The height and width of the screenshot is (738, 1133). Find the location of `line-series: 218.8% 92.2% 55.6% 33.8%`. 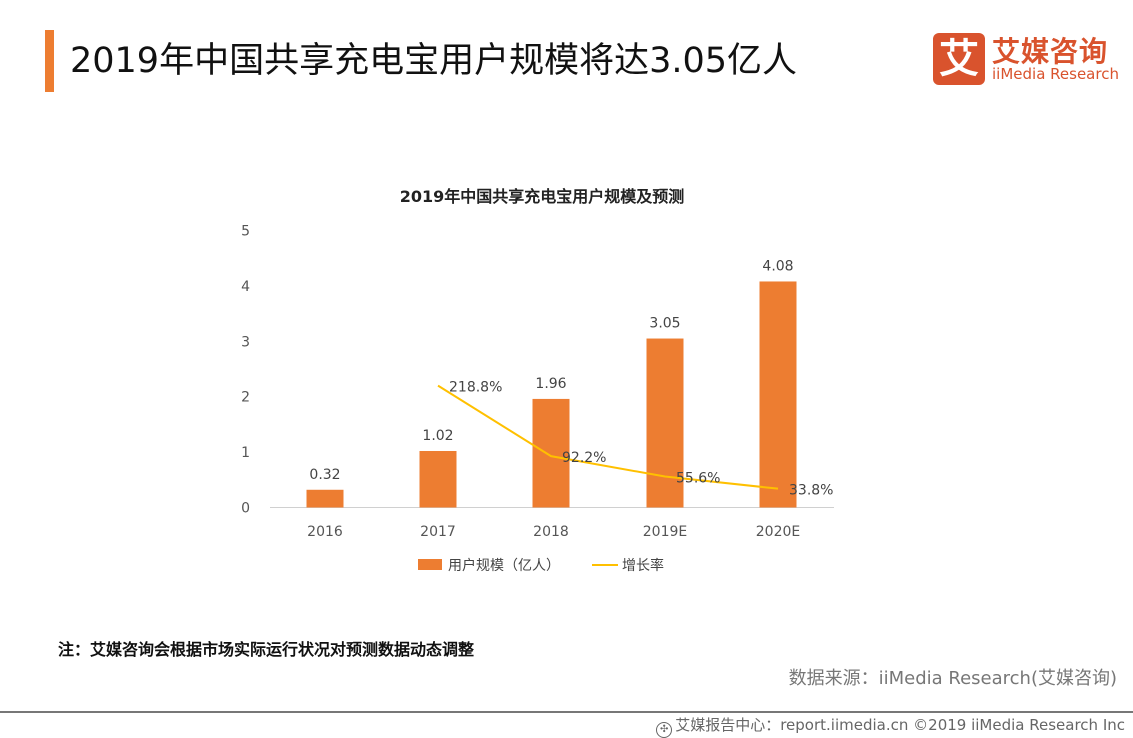

line-series: 218.8% 92.2% 55.6% 33.8% is located at coordinates (635, 439).